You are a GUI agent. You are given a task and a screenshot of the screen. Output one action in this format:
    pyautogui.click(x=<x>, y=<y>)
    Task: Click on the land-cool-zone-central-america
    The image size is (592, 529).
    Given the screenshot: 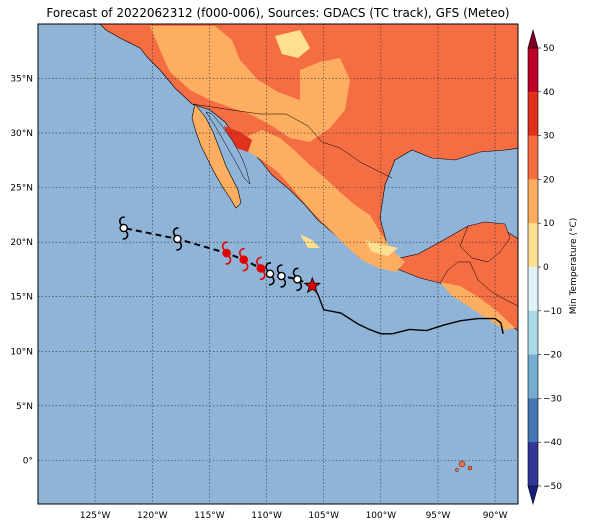 What is the action you would take?
    pyautogui.click(x=477, y=306)
    